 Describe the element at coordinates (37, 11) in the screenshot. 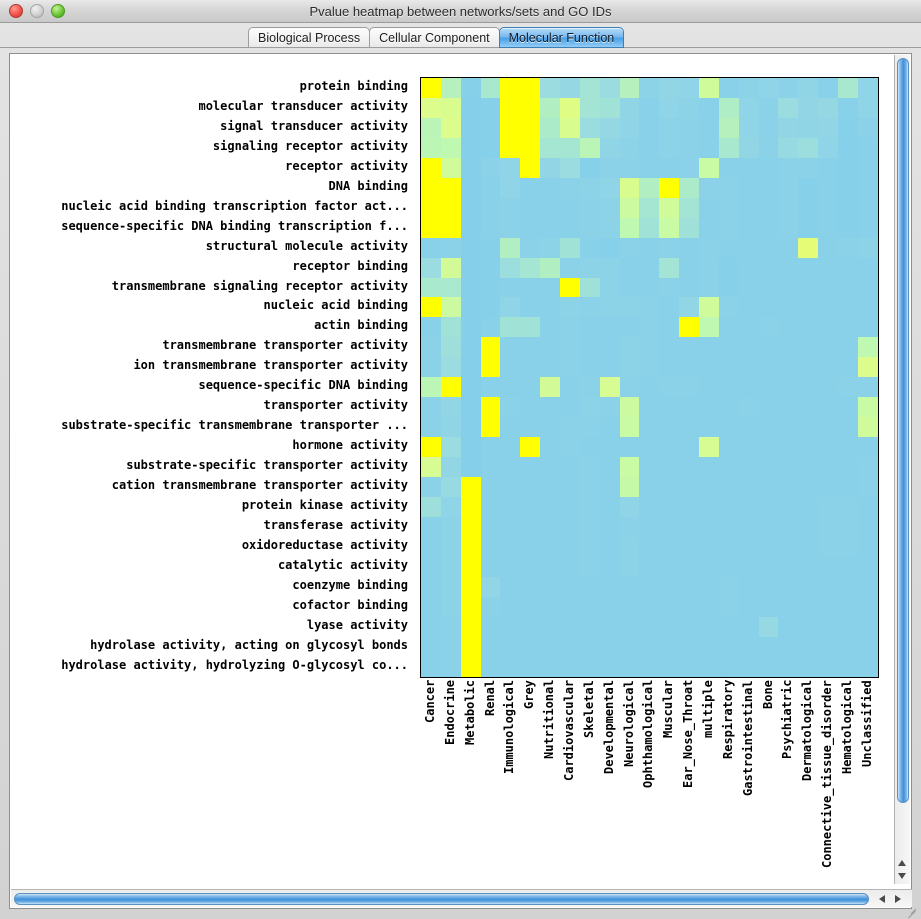

I see `minimize-button` at that location.